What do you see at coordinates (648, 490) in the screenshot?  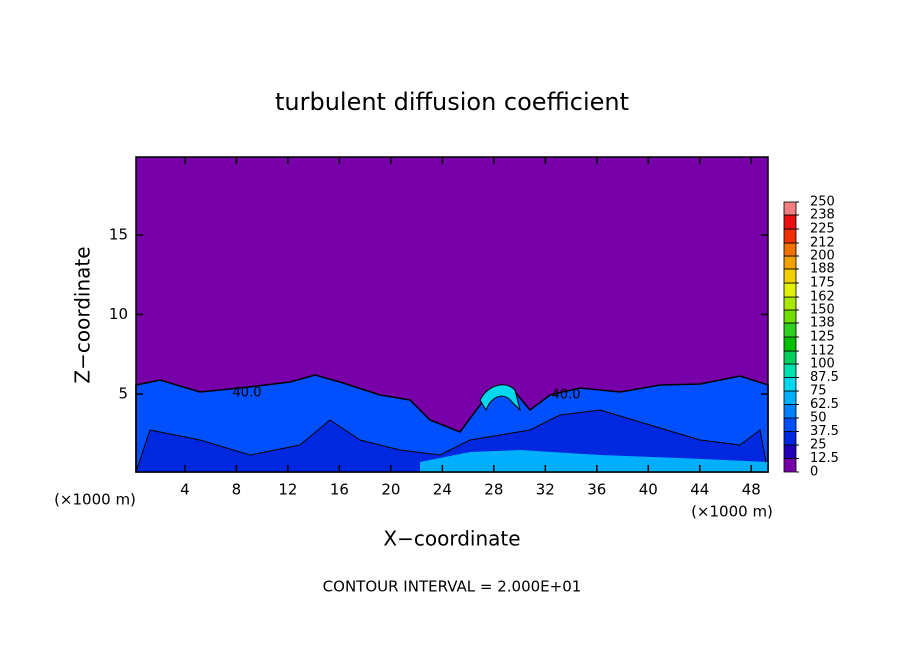 I see `x-tick-label: 40` at bounding box center [648, 490].